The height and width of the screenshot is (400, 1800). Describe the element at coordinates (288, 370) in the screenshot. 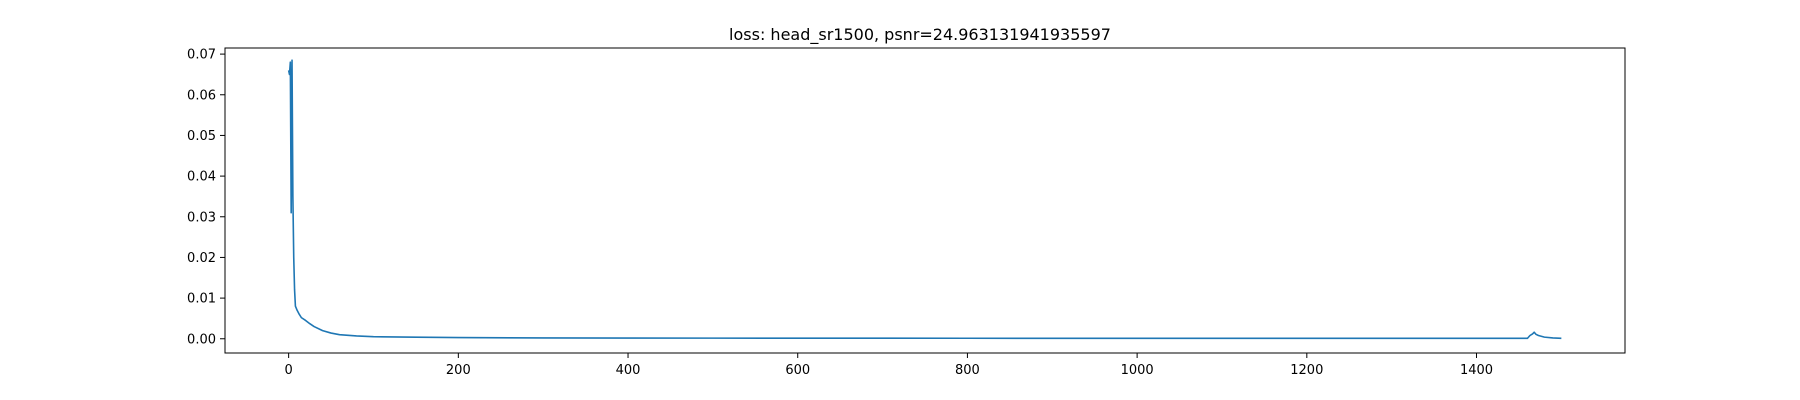

I see `x-tick-label: 0` at that location.